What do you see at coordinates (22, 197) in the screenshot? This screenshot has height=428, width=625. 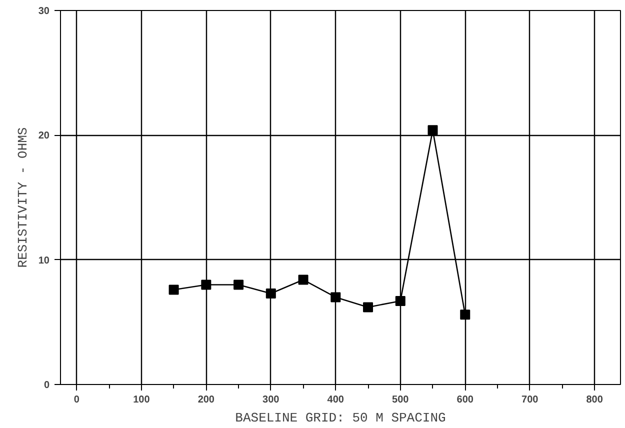 I see `y-axis-title: RESISTIVITY - OHMS` at bounding box center [22, 197].